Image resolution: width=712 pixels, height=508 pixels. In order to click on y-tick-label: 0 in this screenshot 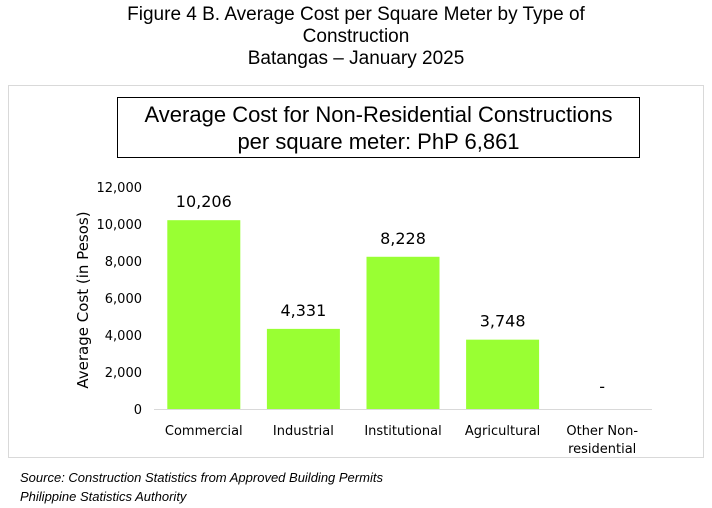, I will do `click(138, 410)`.